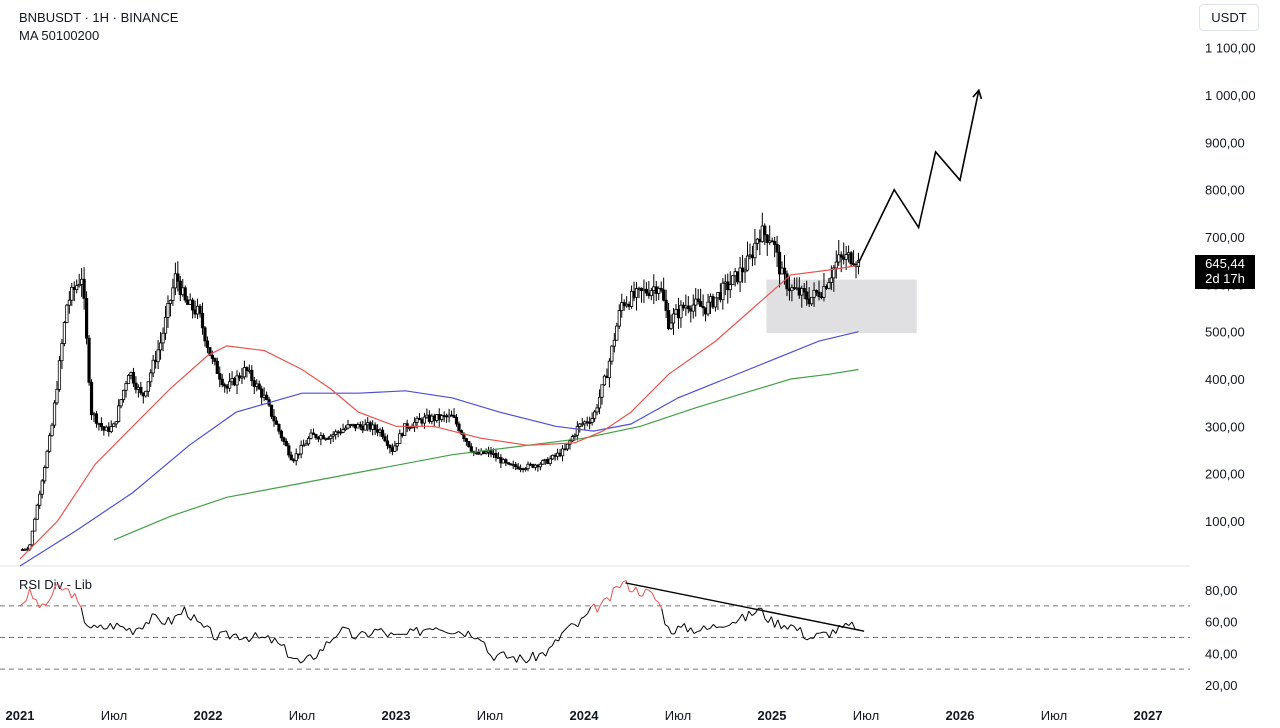 The height and width of the screenshot is (728, 1280). Describe the element at coordinates (59, 35) in the screenshot. I see `ma-indicator-legend: MA 50100200` at that location.